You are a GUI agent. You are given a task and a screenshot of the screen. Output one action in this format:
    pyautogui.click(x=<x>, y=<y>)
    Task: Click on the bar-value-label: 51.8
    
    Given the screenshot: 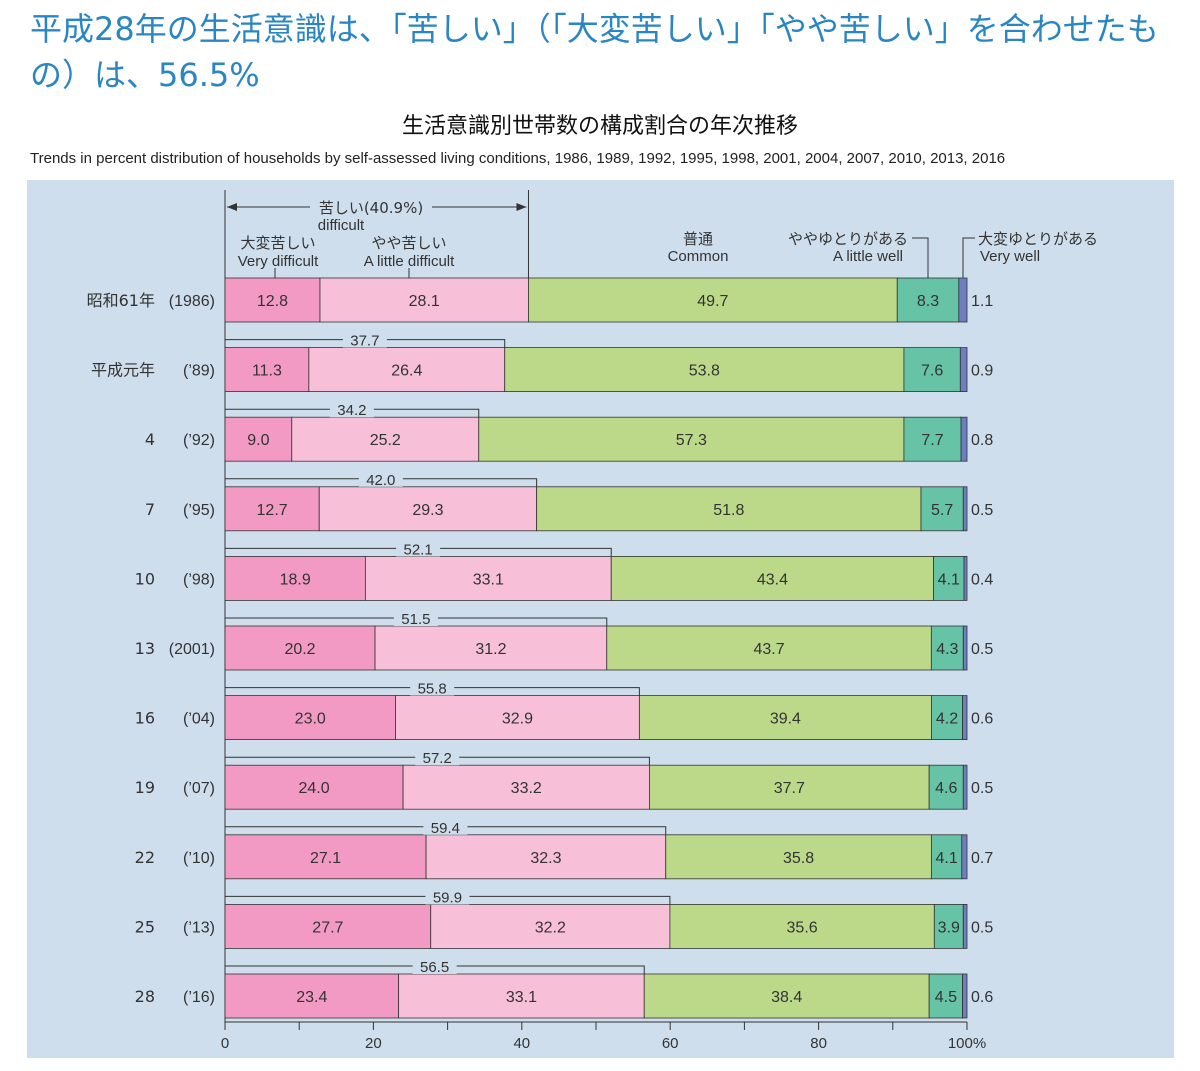 What is the action you would take?
    pyautogui.click(x=728, y=510)
    